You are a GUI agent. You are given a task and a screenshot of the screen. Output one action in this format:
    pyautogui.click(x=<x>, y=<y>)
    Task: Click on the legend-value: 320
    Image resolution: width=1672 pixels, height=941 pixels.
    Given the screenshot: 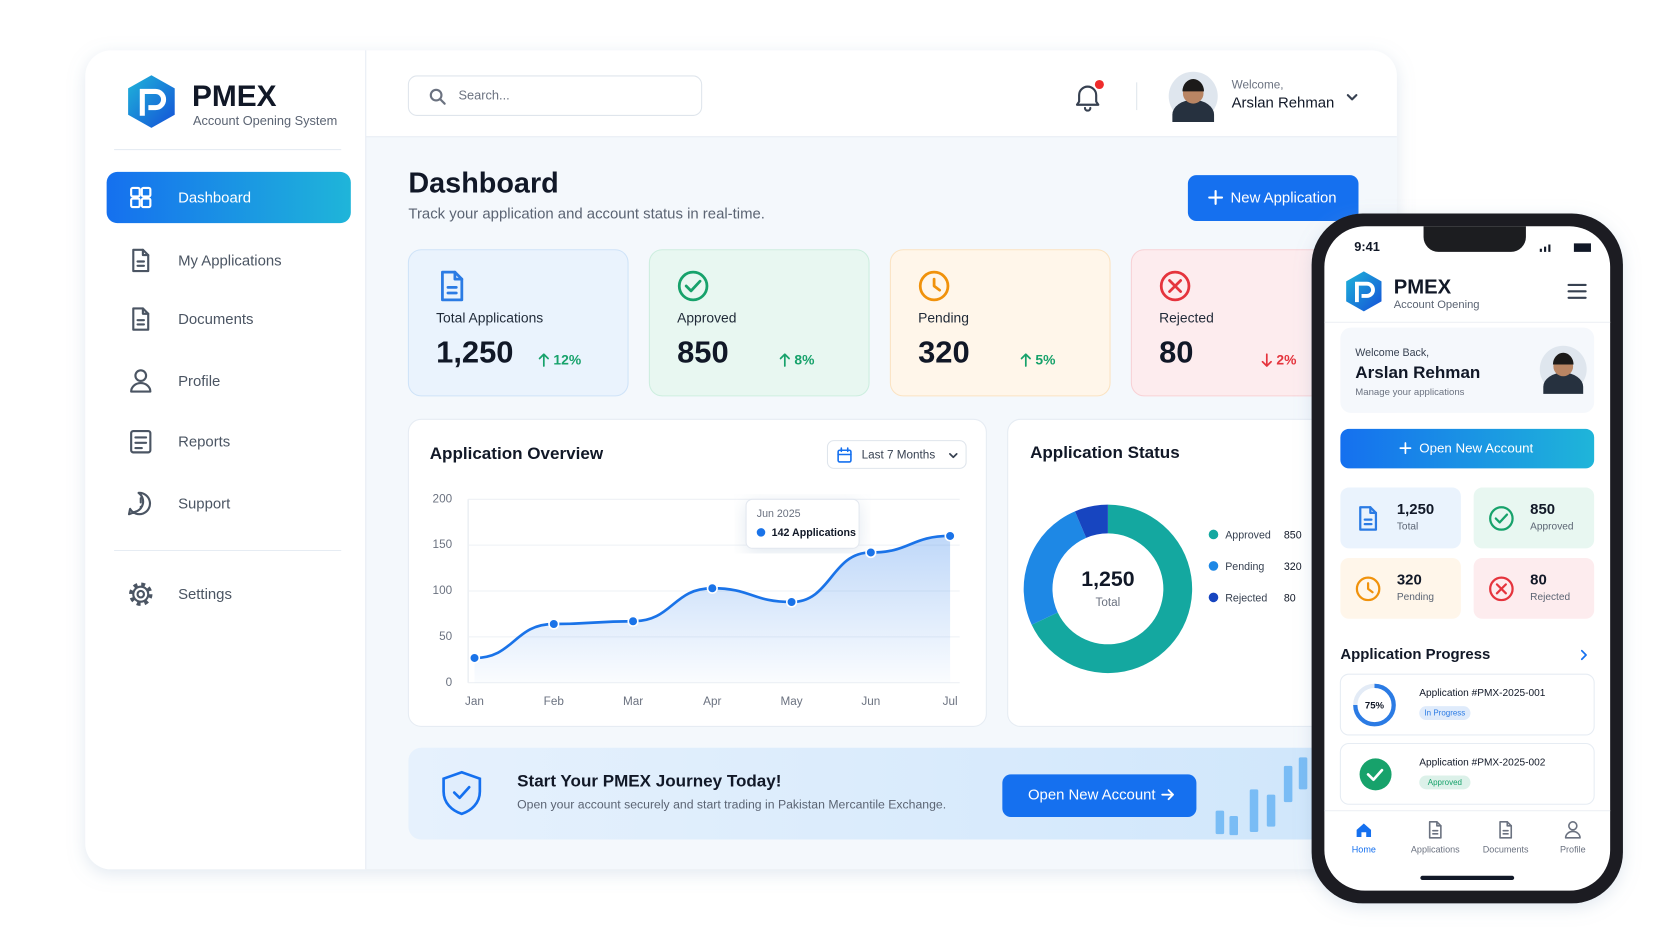 What is the action you would take?
    pyautogui.click(x=1293, y=567)
    